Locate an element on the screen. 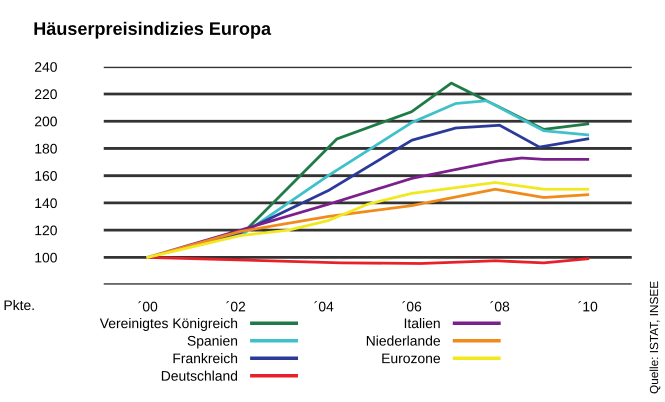 This screenshot has height=402, width=665. y-tick-label: 100 is located at coordinates (46, 257).